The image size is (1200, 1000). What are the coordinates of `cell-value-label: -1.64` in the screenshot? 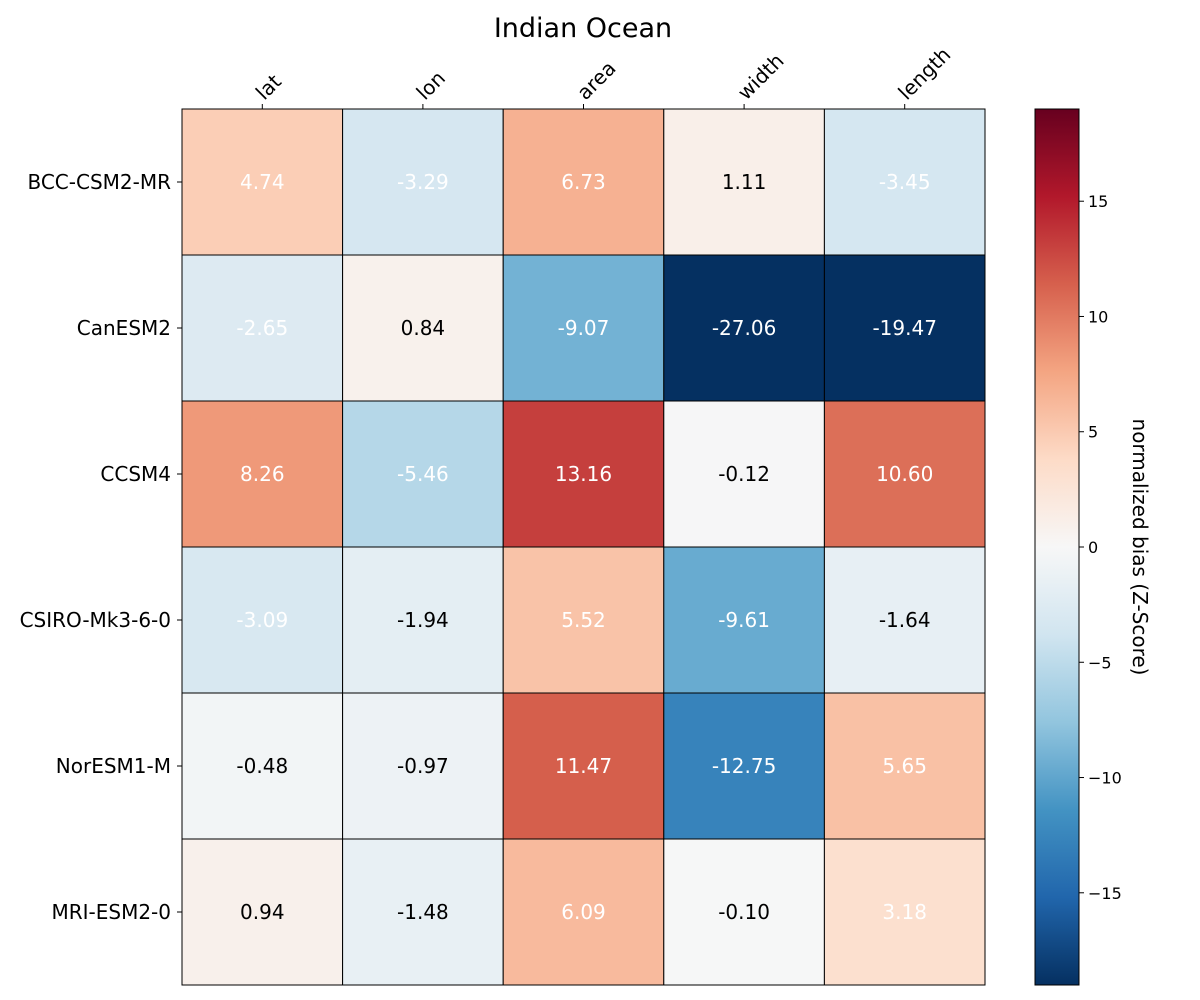 It's located at (905, 620).